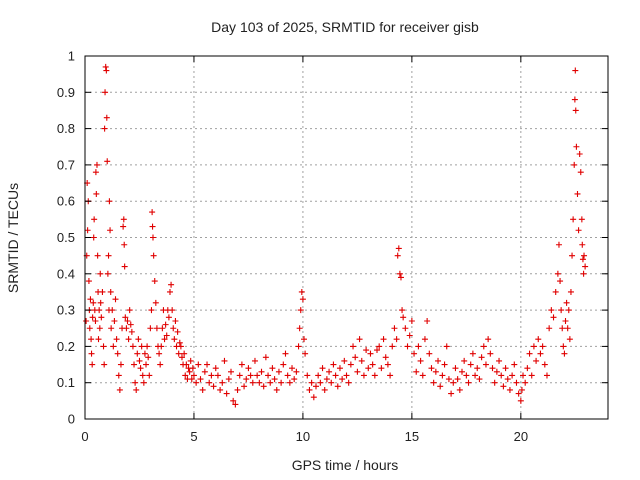 The height and width of the screenshot is (480, 640). Describe the element at coordinates (71, 419) in the screenshot. I see `y-tick-label: 0` at that location.